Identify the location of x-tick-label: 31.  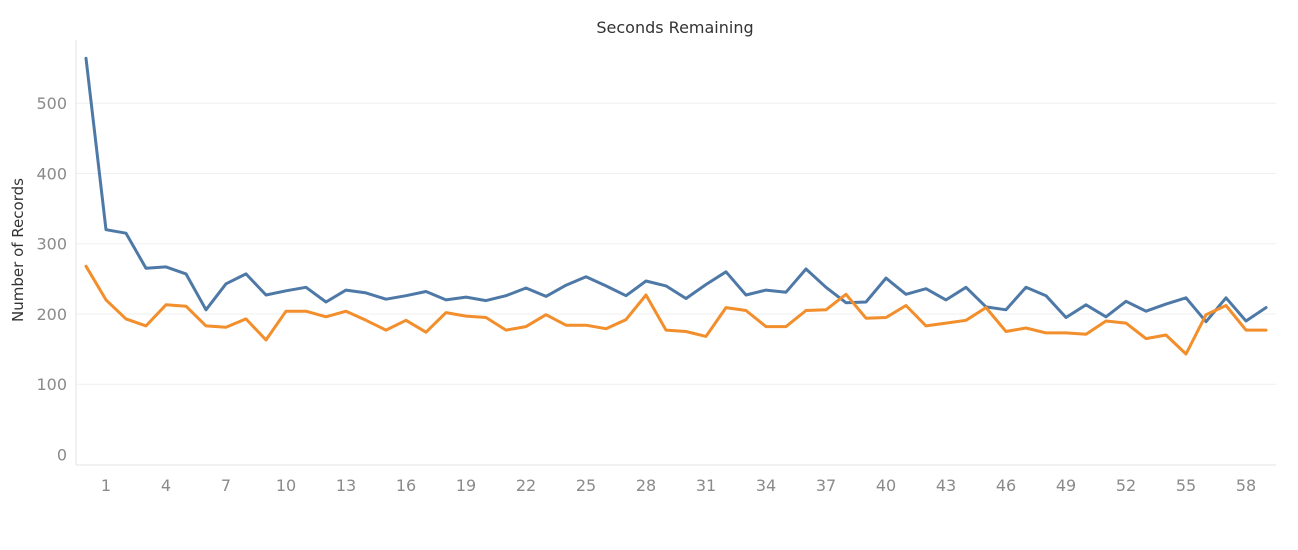
(706, 485).